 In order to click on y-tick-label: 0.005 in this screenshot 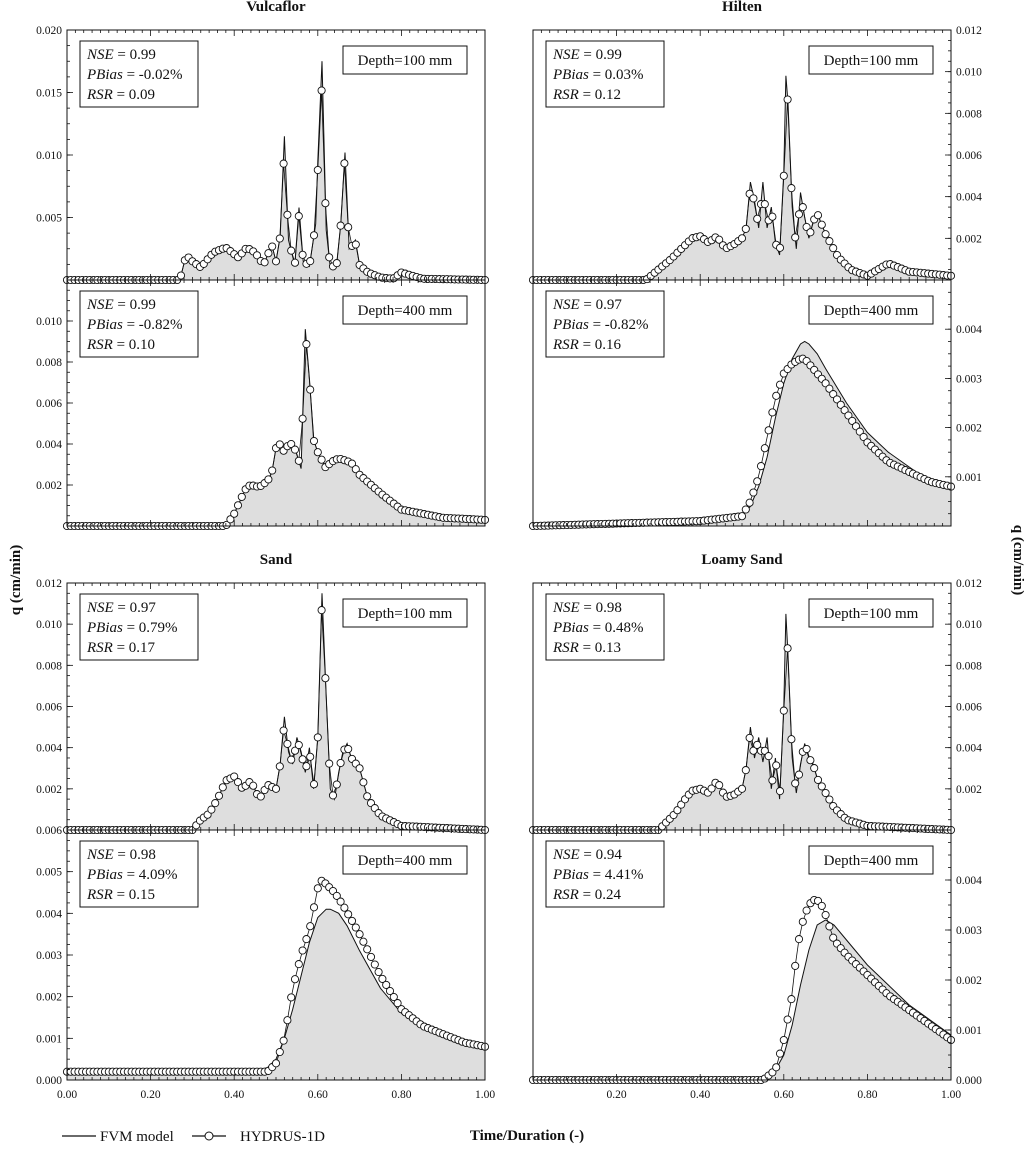, I will do `click(49, 873)`.